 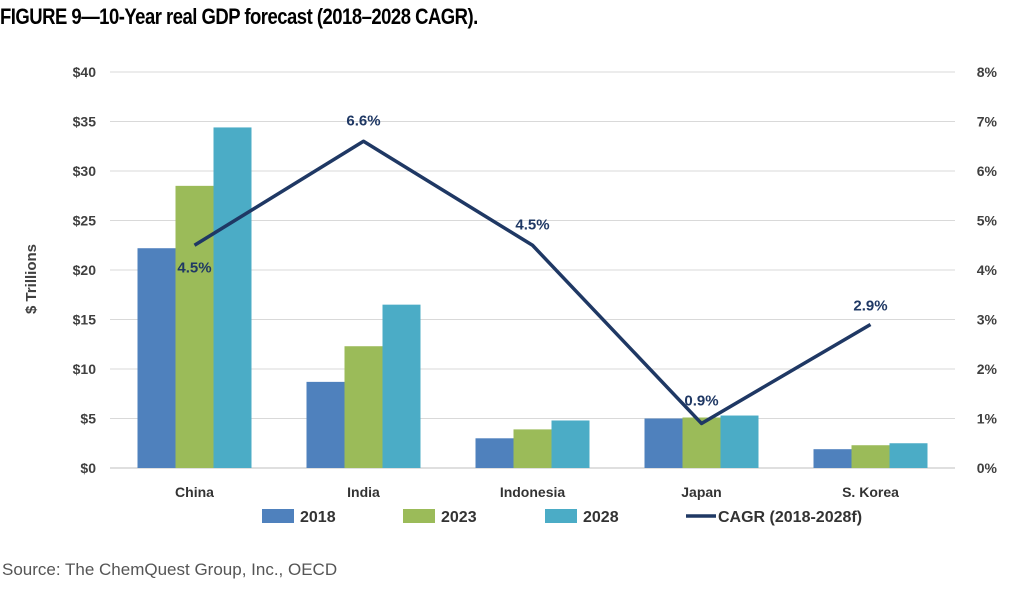 I want to click on bar-2028-china, so click(x=232, y=297).